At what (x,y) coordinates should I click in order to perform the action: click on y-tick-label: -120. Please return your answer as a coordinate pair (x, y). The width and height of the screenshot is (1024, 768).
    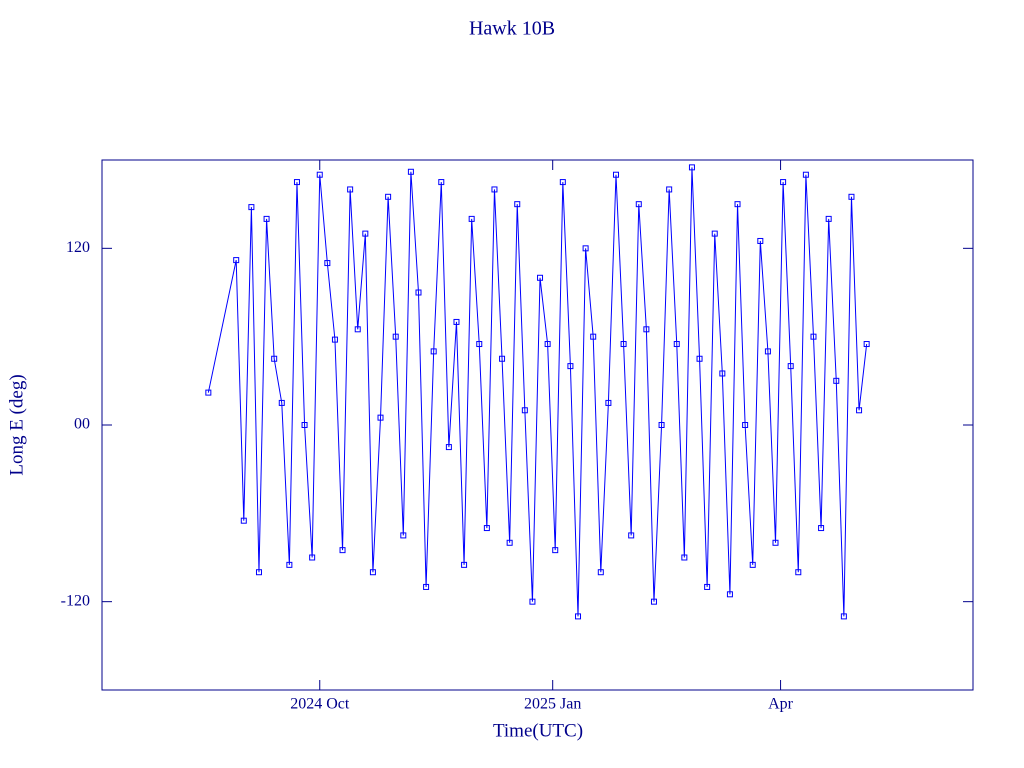
    Looking at the image, I should click on (75, 600).